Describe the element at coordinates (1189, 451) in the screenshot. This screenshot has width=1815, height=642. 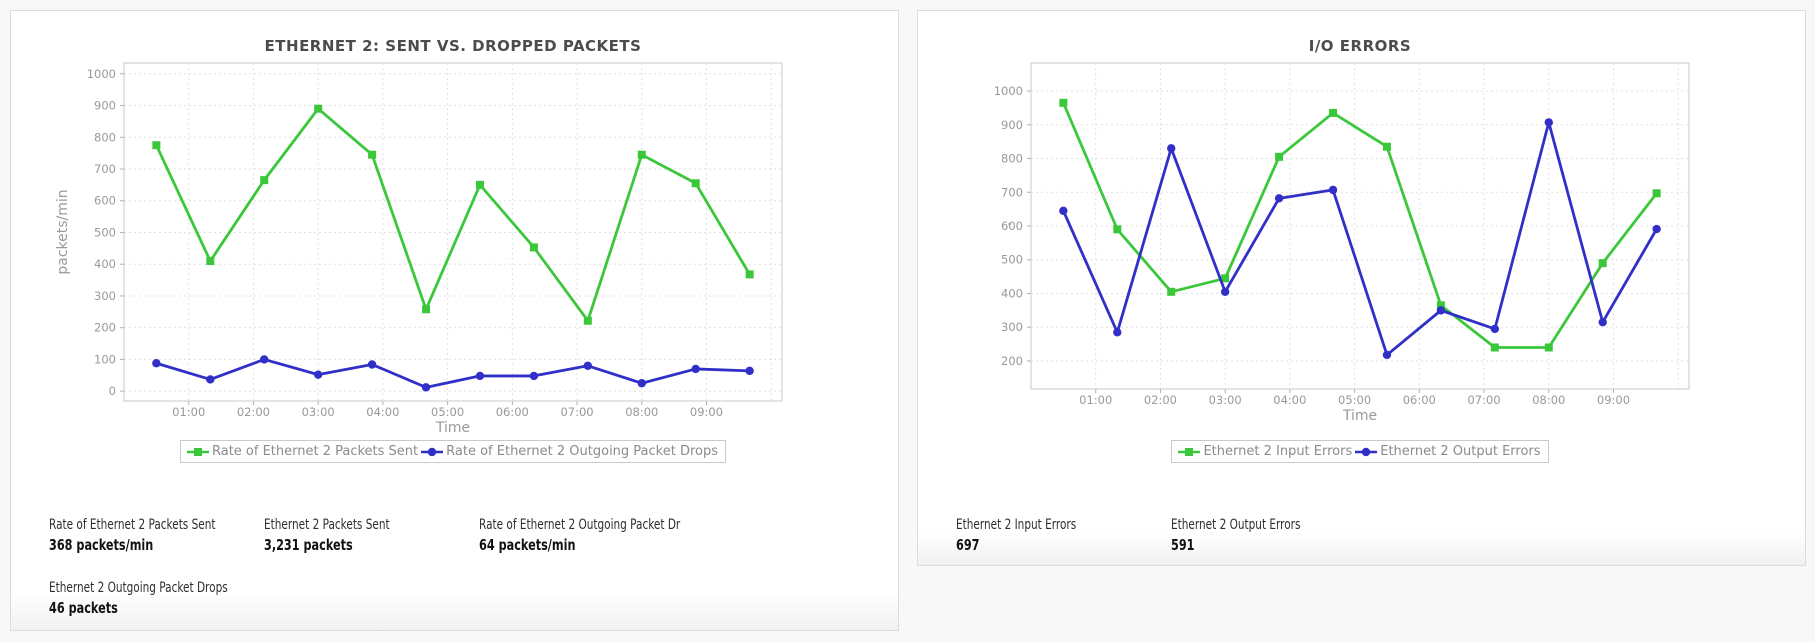
I see `square-series-marker-icon` at that location.